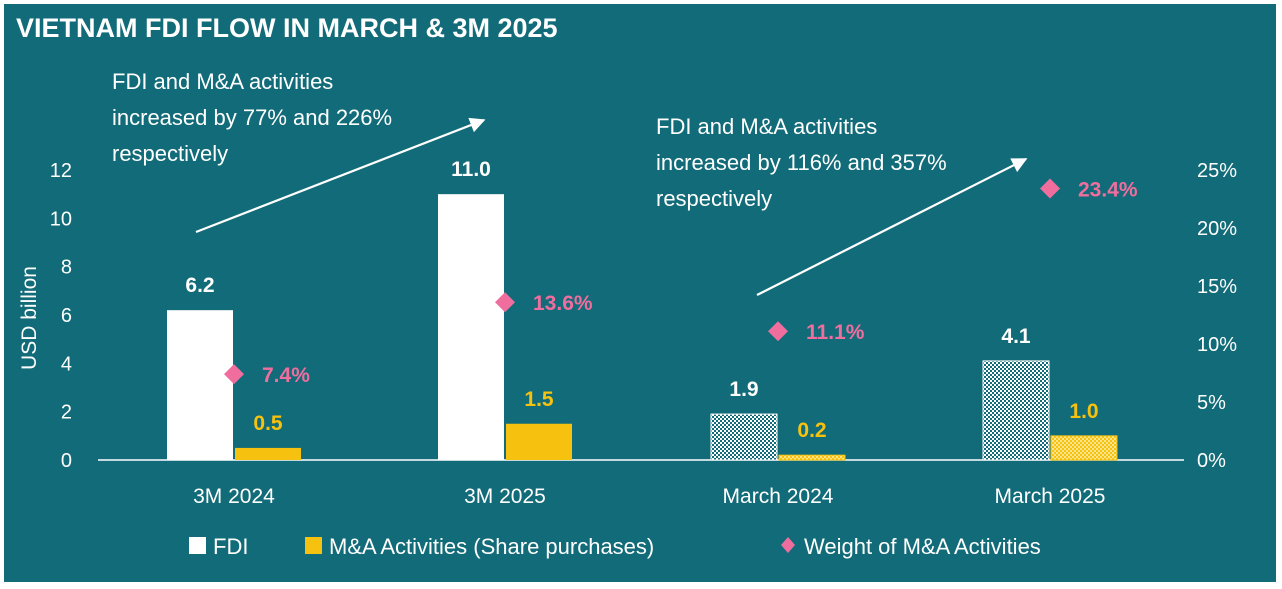  I want to click on category-label: 3M 2024, so click(234, 496).